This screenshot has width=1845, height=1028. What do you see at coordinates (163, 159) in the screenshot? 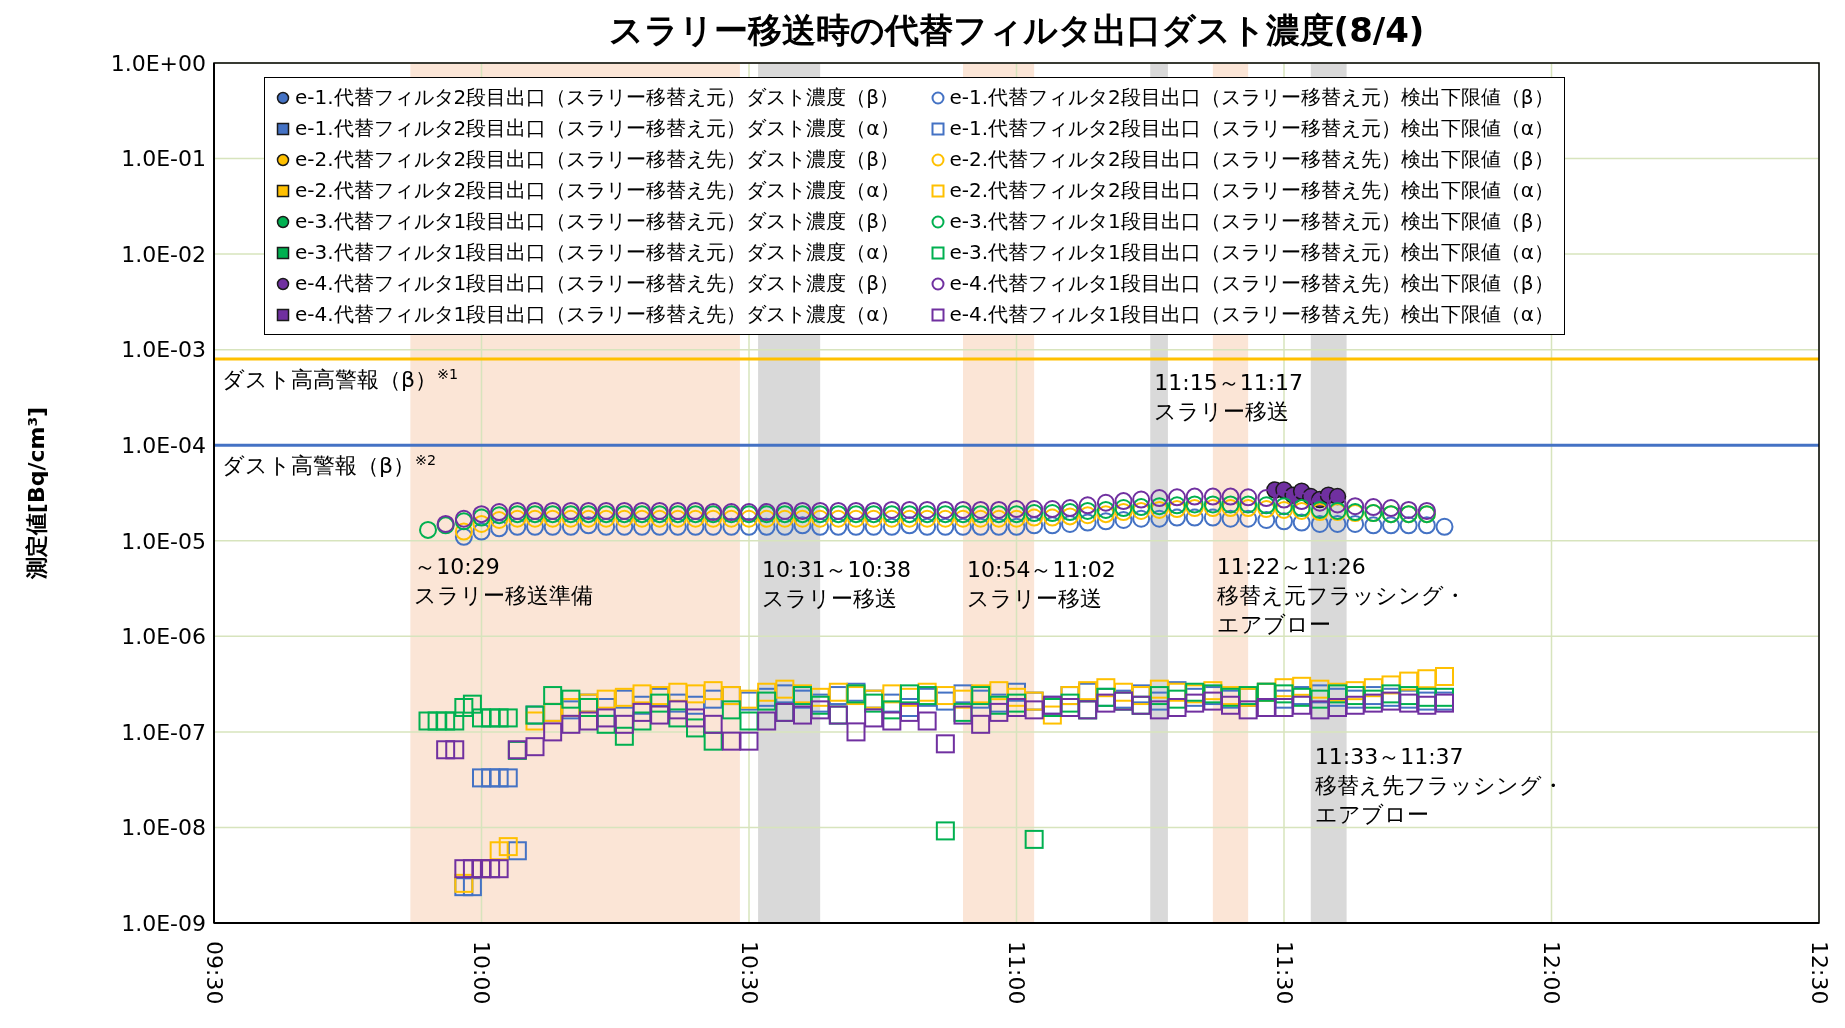
I see `y-tick-label: 1.0E-01` at bounding box center [163, 159].